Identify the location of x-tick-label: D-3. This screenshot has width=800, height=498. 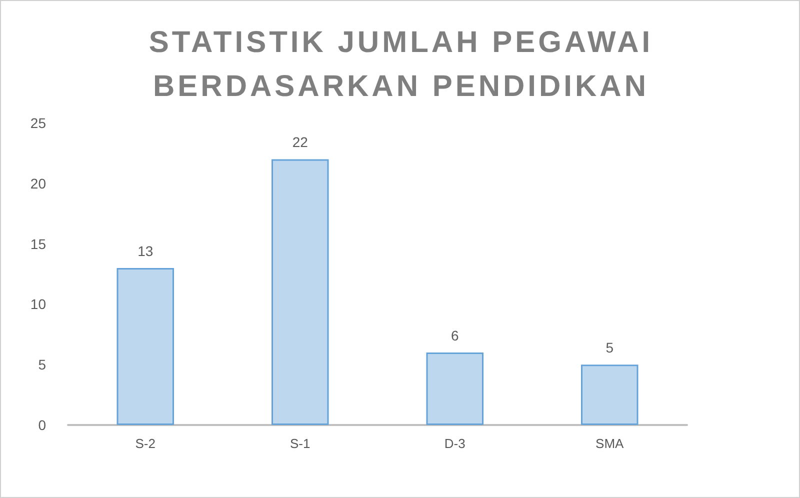
(455, 443).